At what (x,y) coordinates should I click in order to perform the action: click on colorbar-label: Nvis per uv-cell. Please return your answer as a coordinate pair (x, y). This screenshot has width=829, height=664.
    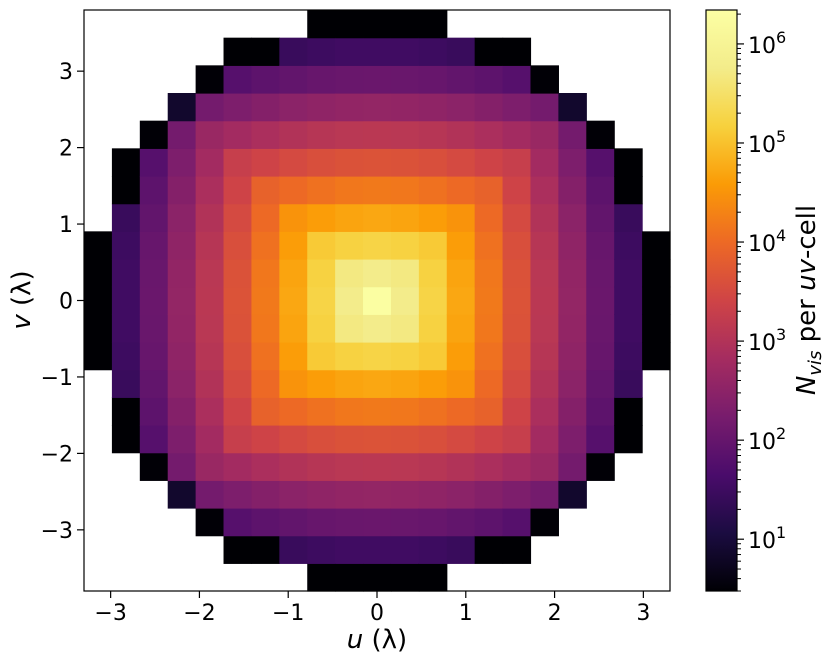
    Looking at the image, I should click on (809, 300).